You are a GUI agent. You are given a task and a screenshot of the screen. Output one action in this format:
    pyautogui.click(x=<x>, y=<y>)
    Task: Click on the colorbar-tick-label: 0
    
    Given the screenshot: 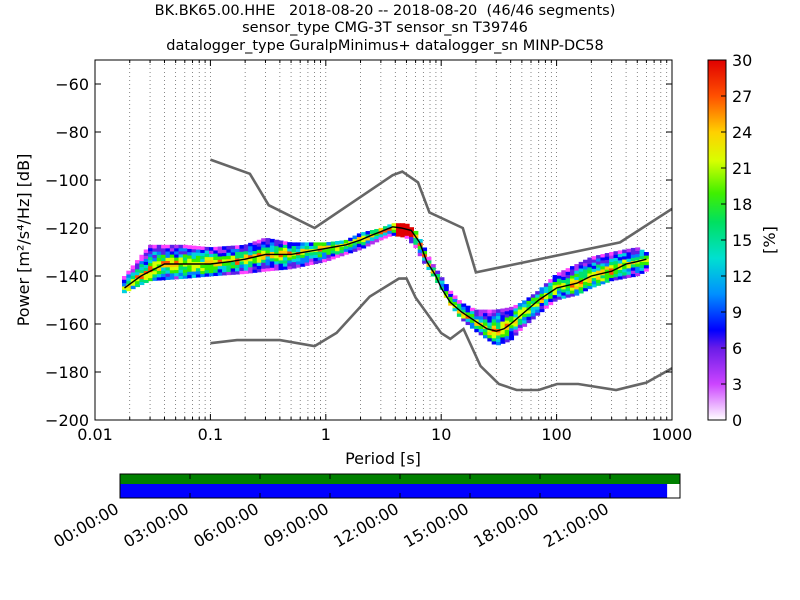 What is the action you would take?
    pyautogui.click(x=737, y=420)
    